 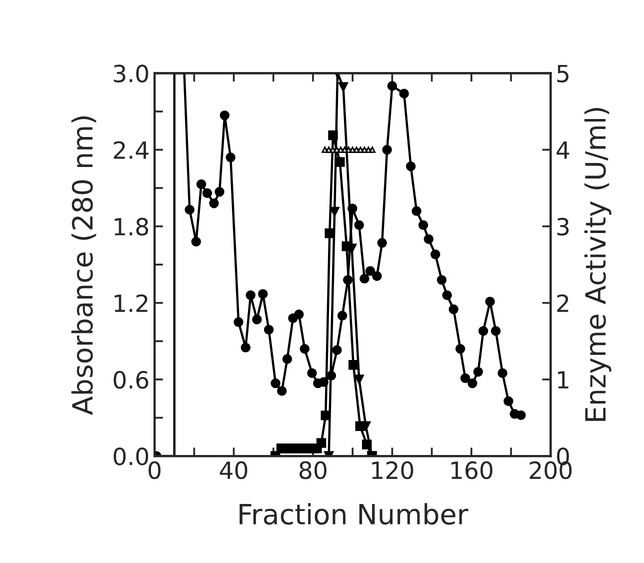 I want to click on y-tick-label: 2.4, so click(x=131, y=150).